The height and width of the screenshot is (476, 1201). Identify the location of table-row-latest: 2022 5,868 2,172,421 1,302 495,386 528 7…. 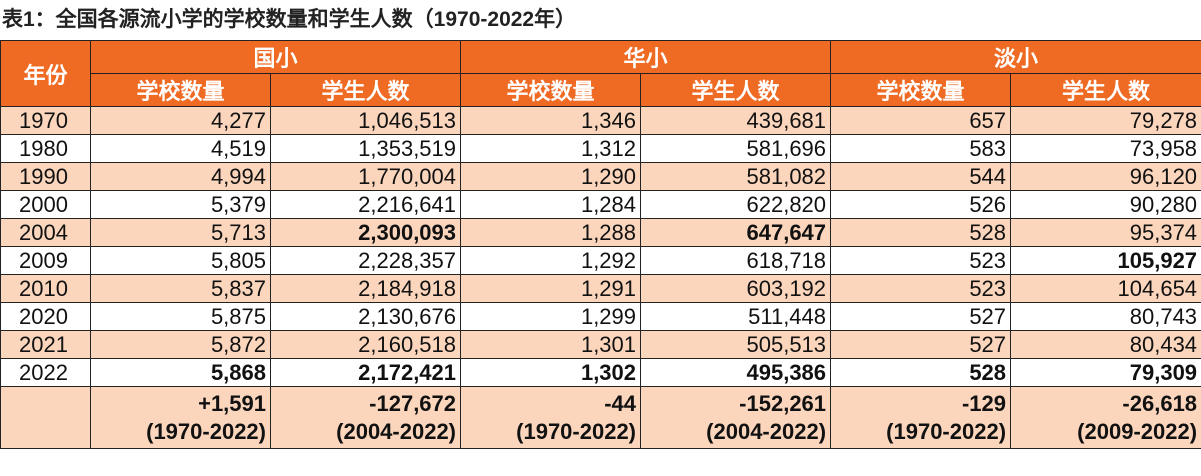
(600, 372).